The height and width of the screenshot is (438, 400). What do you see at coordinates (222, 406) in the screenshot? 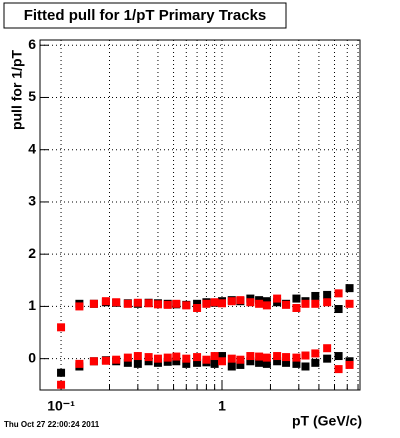
I see `x-tick-label: 1` at bounding box center [222, 406].